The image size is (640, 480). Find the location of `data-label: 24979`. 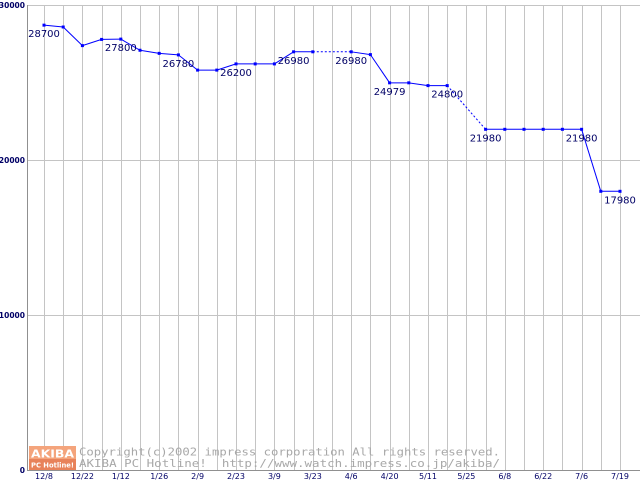

data-label: 24979 is located at coordinates (390, 92).